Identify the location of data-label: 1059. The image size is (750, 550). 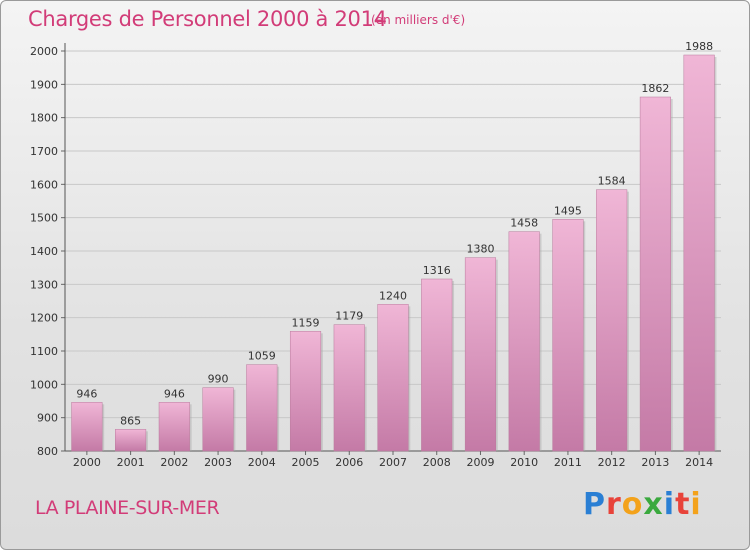
(262, 356).